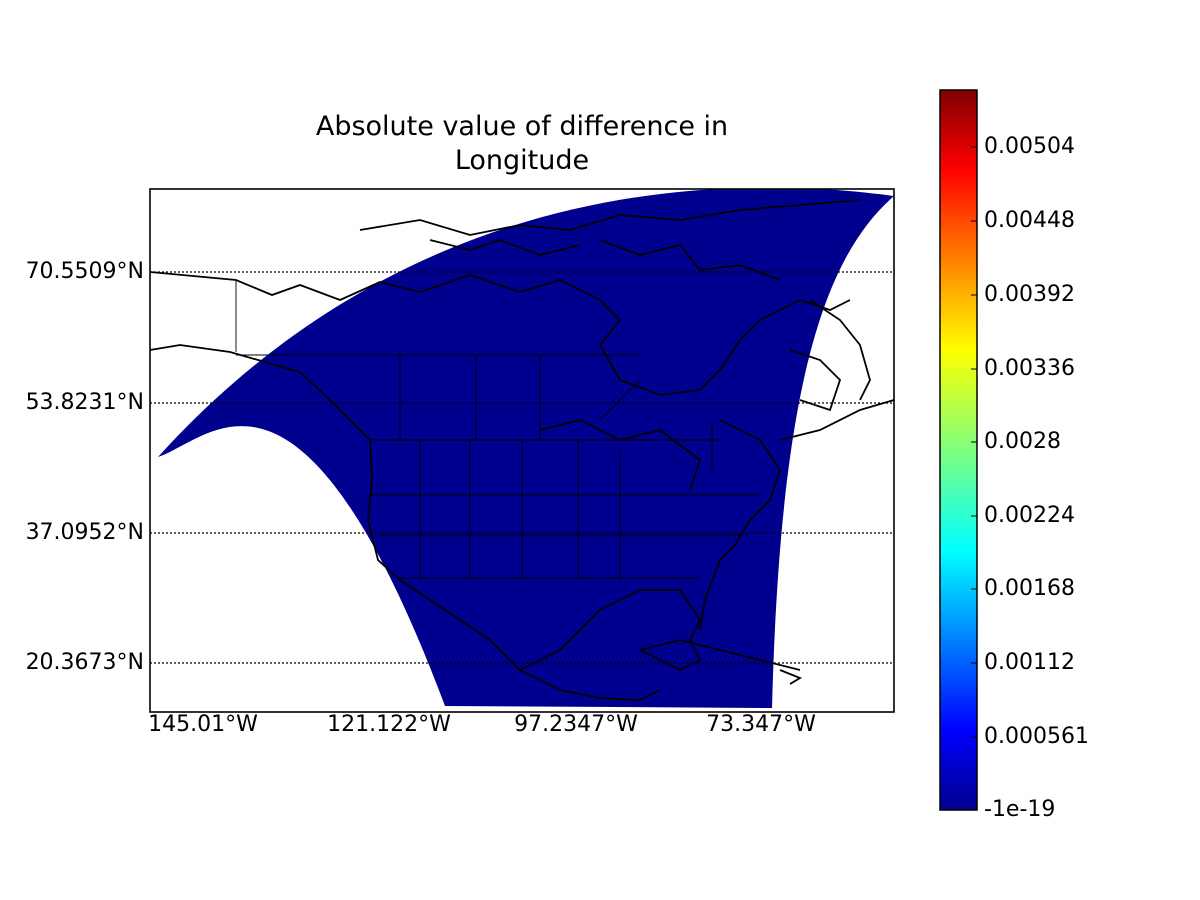  Describe the element at coordinates (1029, 588) in the screenshot. I see `colorbar-tick-label: 0.00168` at that location.